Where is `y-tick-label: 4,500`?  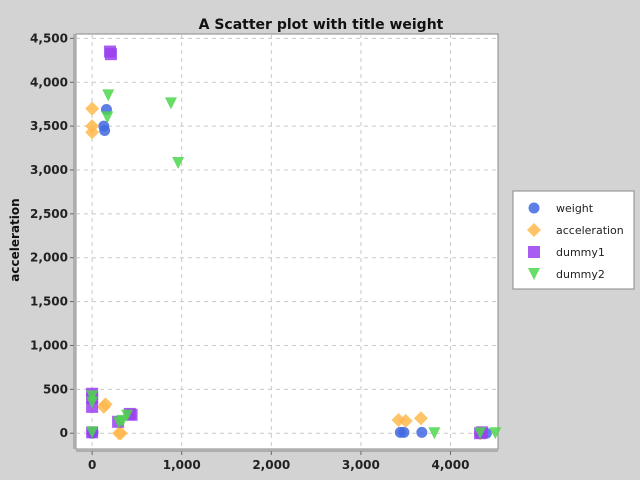
y-tick-label: 4,500 is located at coordinates (49, 38).